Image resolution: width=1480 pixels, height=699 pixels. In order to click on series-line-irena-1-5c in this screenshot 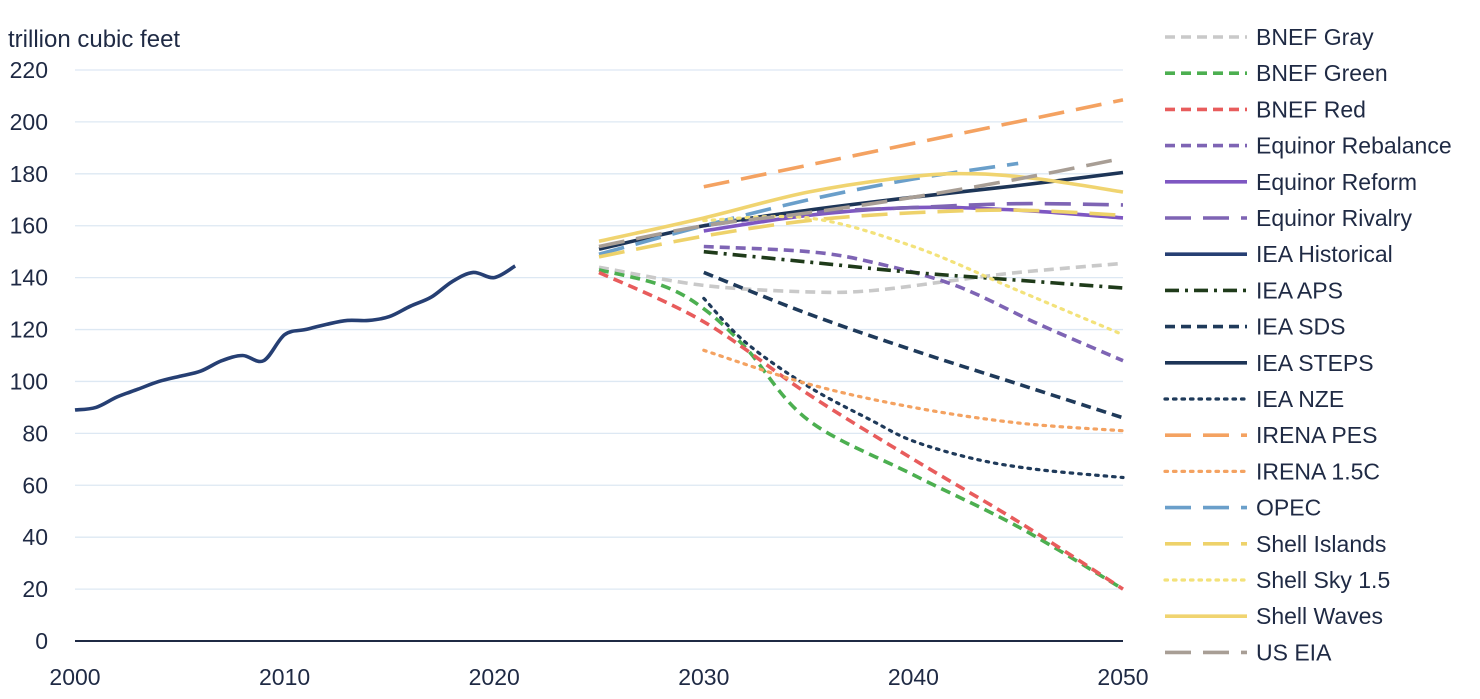, I will do `click(913, 390)`.